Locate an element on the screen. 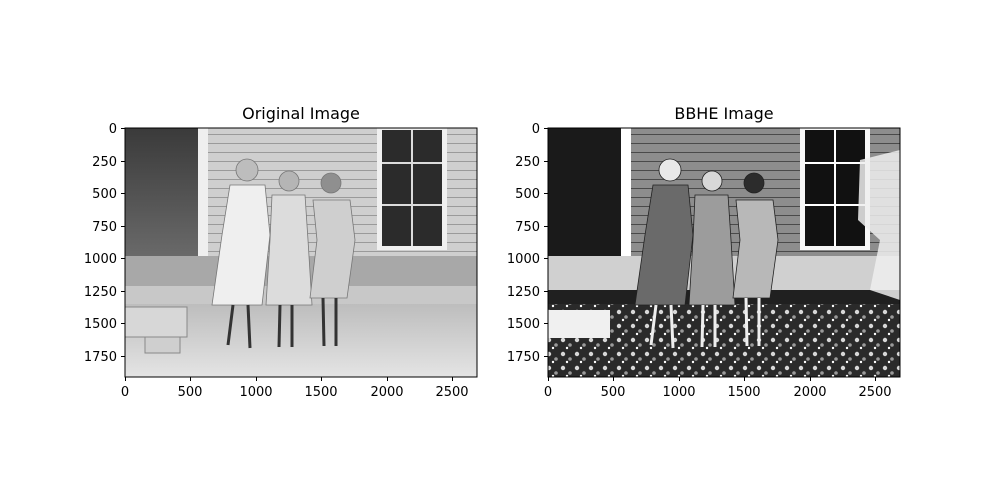 The image size is (1000, 500). panel-title: BBHE Image is located at coordinates (723, 113).